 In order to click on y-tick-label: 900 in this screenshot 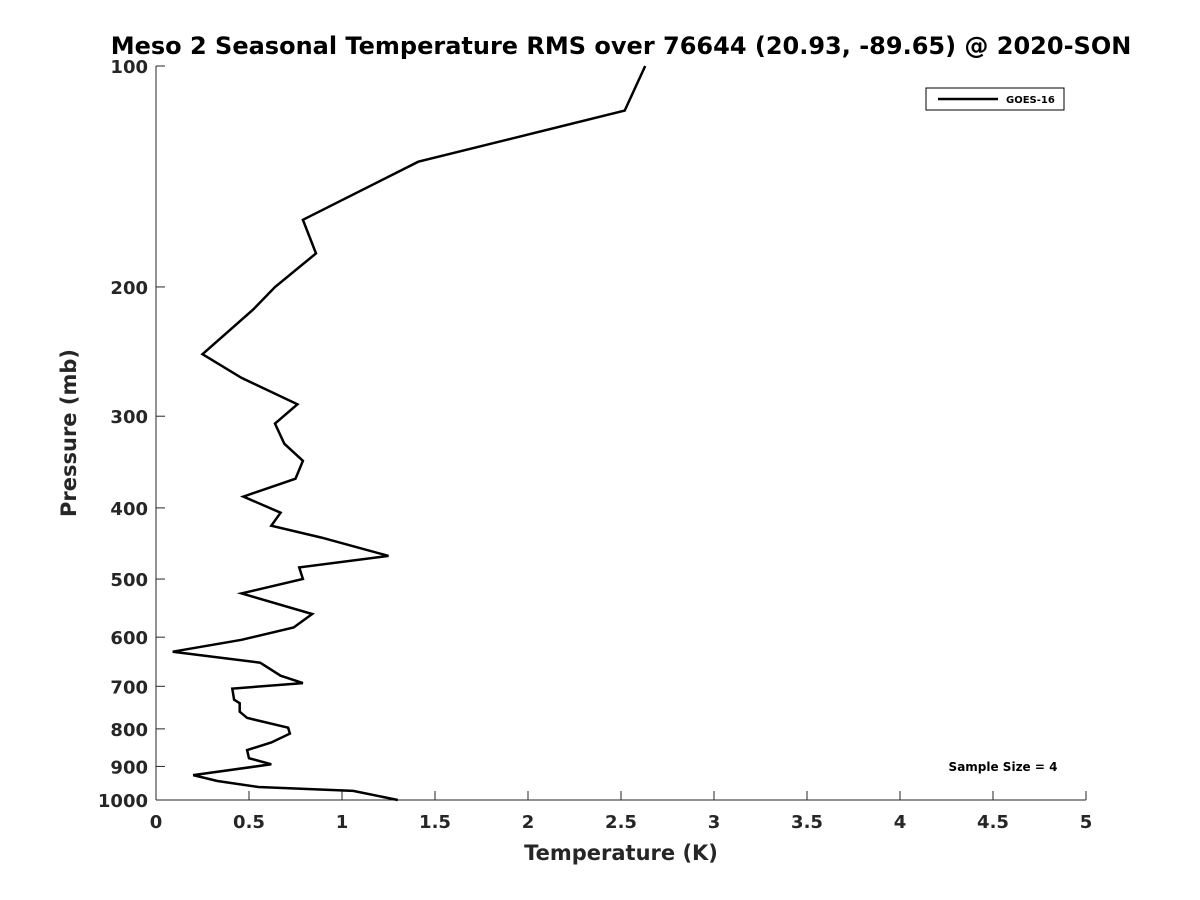, I will do `click(129, 767)`.